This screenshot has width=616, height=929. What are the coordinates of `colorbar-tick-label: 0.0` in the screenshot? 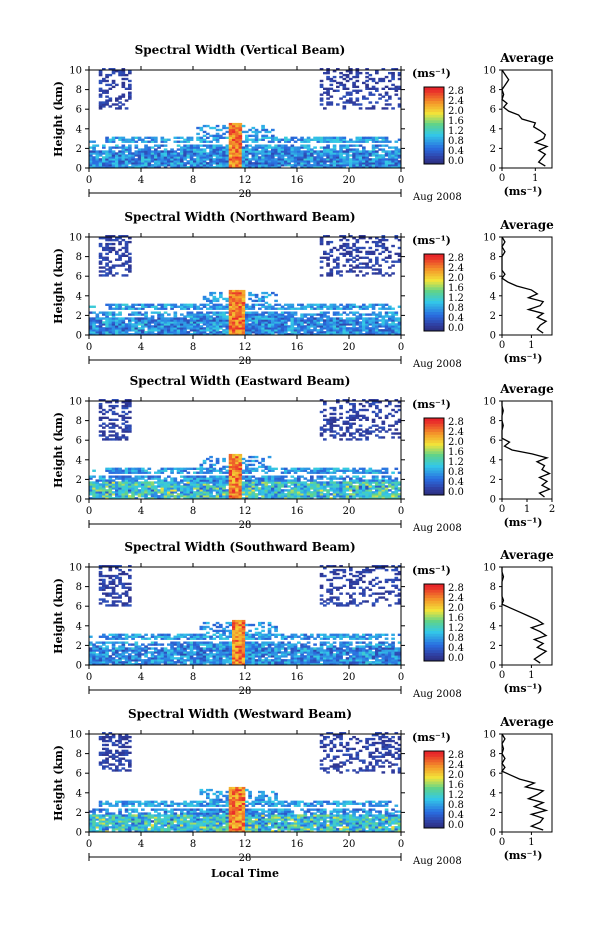 It's located at (456, 161).